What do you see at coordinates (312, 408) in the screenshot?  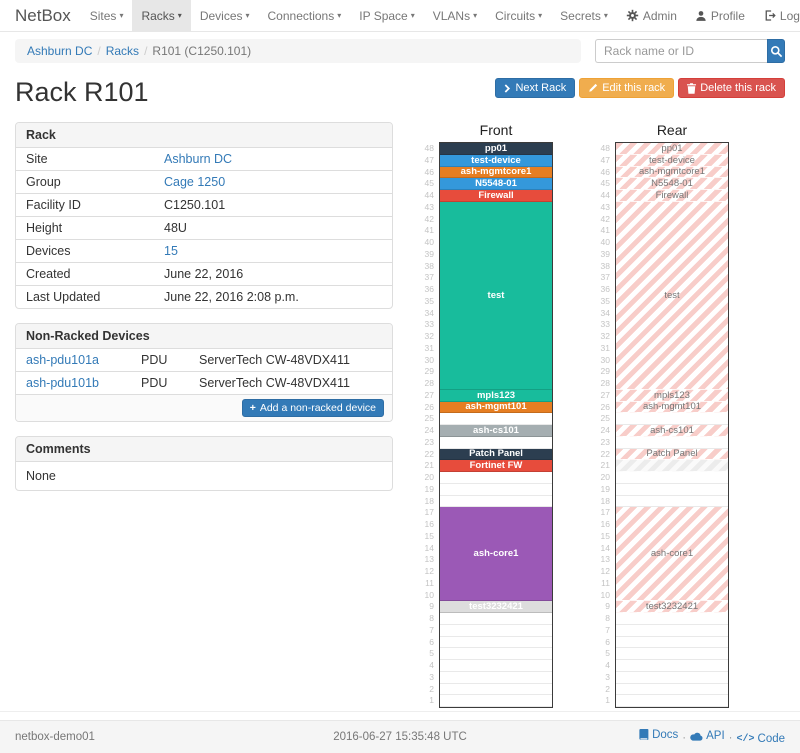 I see `add-nonracked-device-button: + Add a non-racked device` at bounding box center [312, 408].